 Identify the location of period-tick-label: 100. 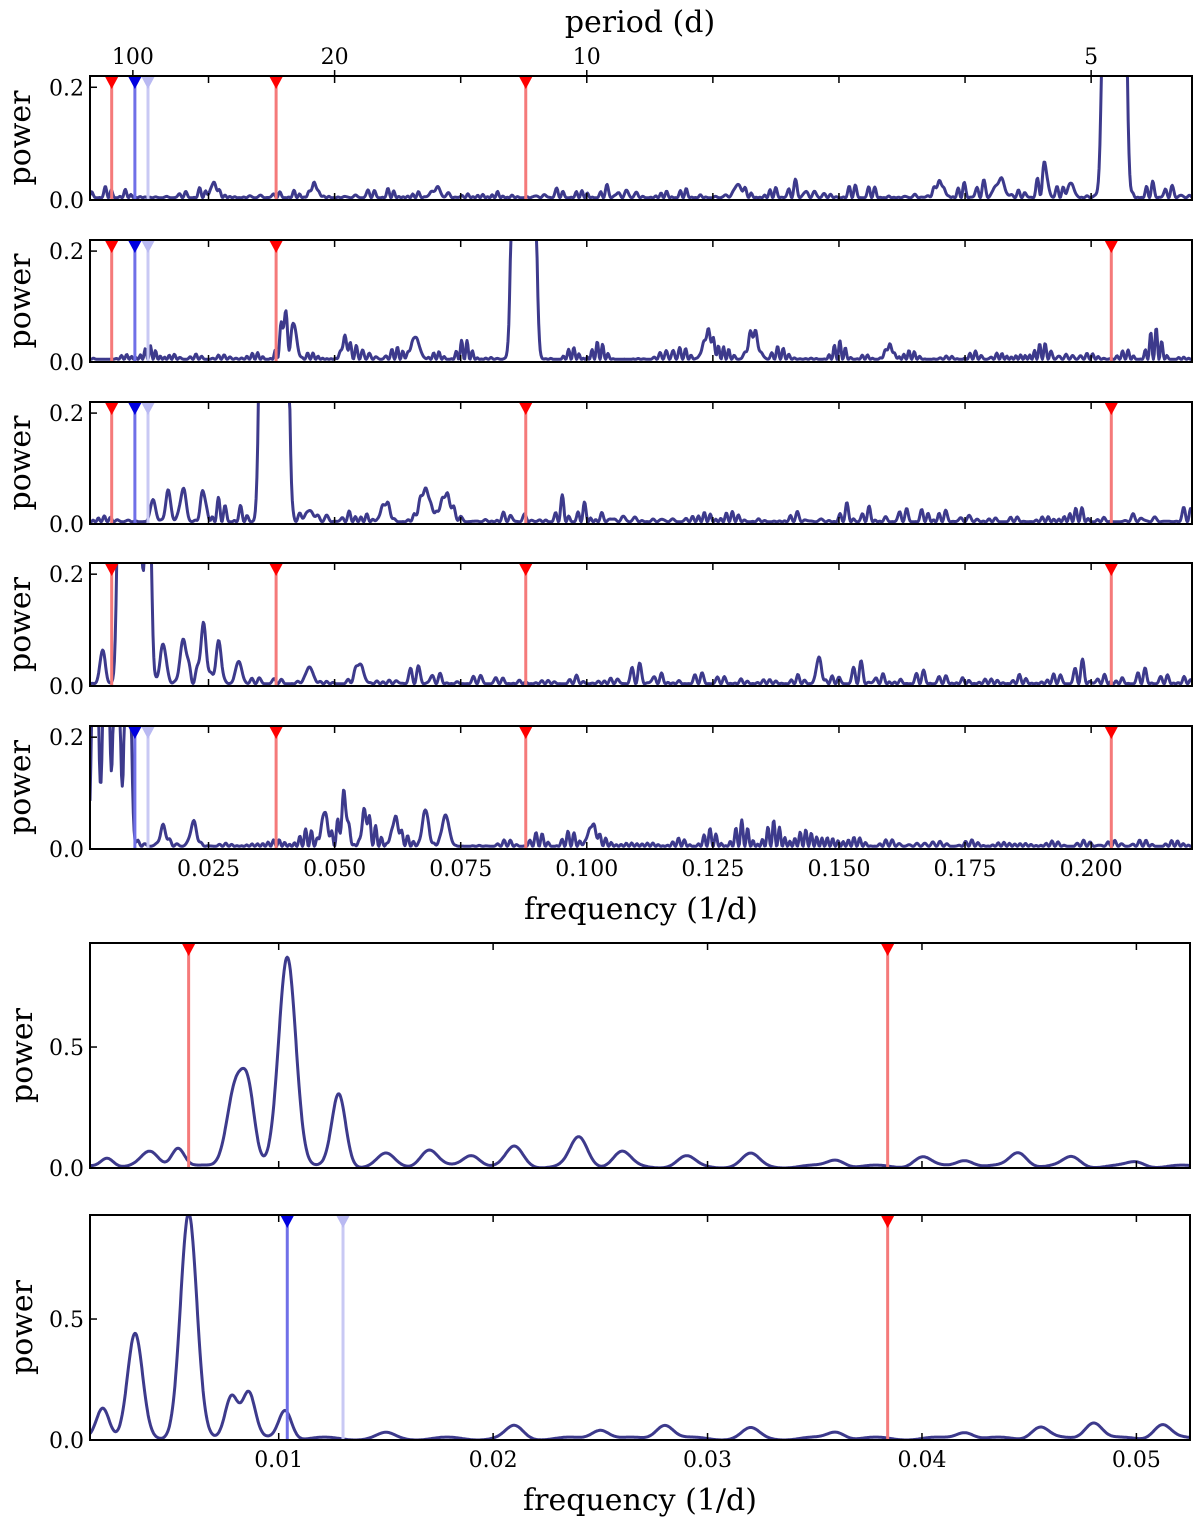
(133, 57).